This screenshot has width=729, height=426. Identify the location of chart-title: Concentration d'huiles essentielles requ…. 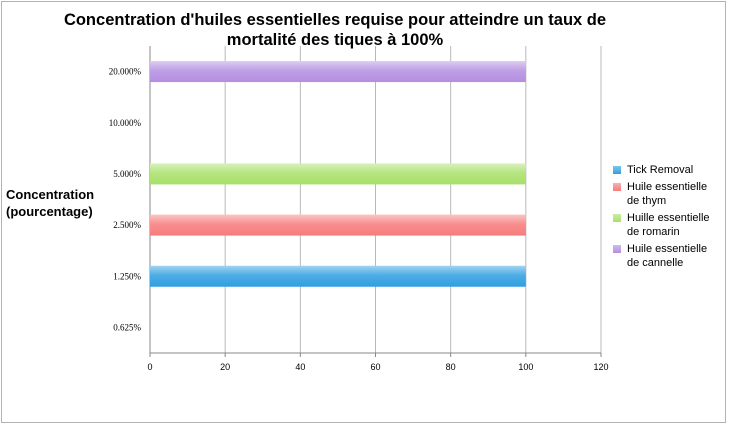
(335, 30).